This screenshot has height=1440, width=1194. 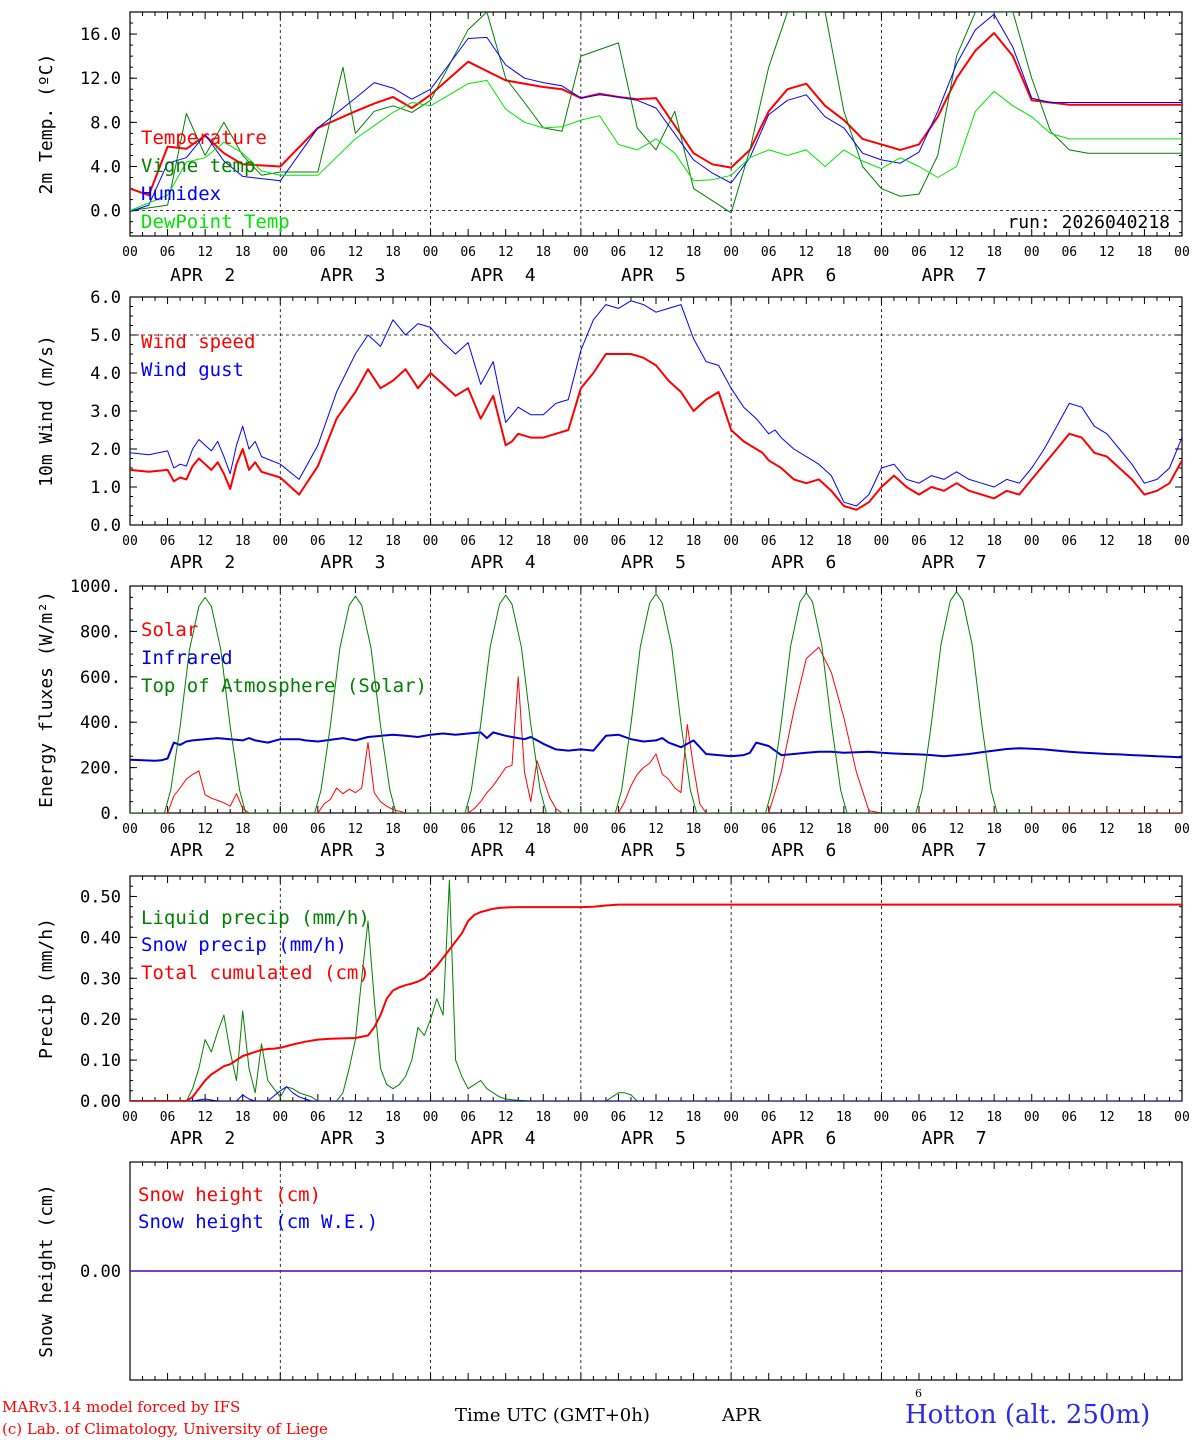 What do you see at coordinates (100, 632) in the screenshot?
I see `y-tick-label: 800.` at bounding box center [100, 632].